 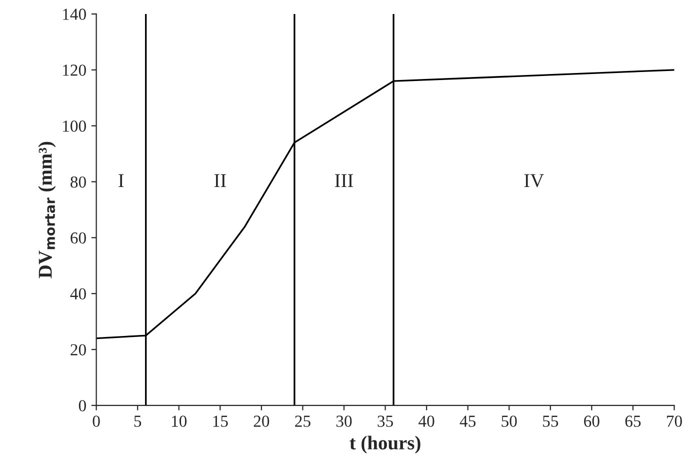 What do you see at coordinates (74, 126) in the screenshot?
I see `y-tick-label: 100` at bounding box center [74, 126].